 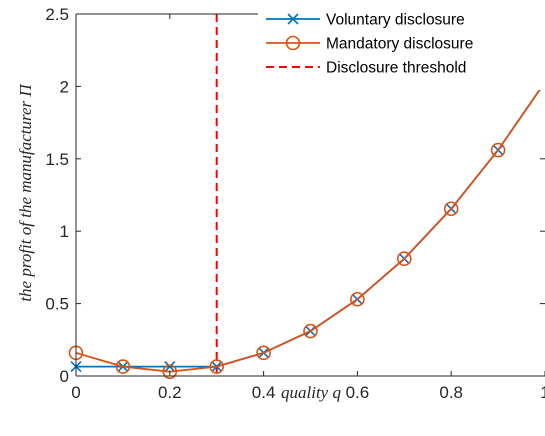 I want to click on x-tick-label: 0.8, so click(x=451, y=392).